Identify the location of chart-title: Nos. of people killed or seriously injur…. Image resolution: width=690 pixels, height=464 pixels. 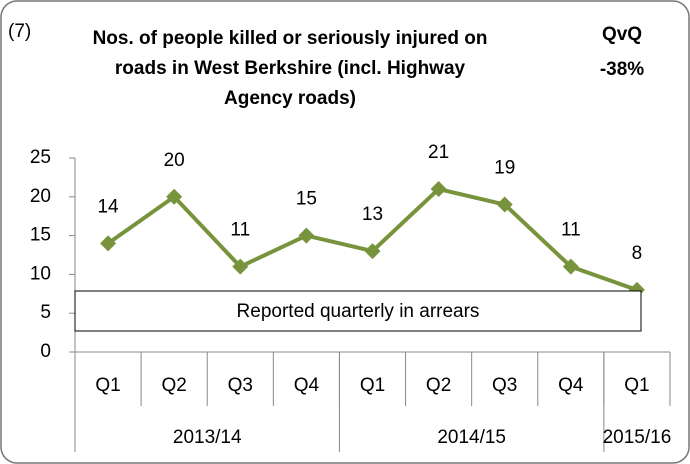
(290, 68).